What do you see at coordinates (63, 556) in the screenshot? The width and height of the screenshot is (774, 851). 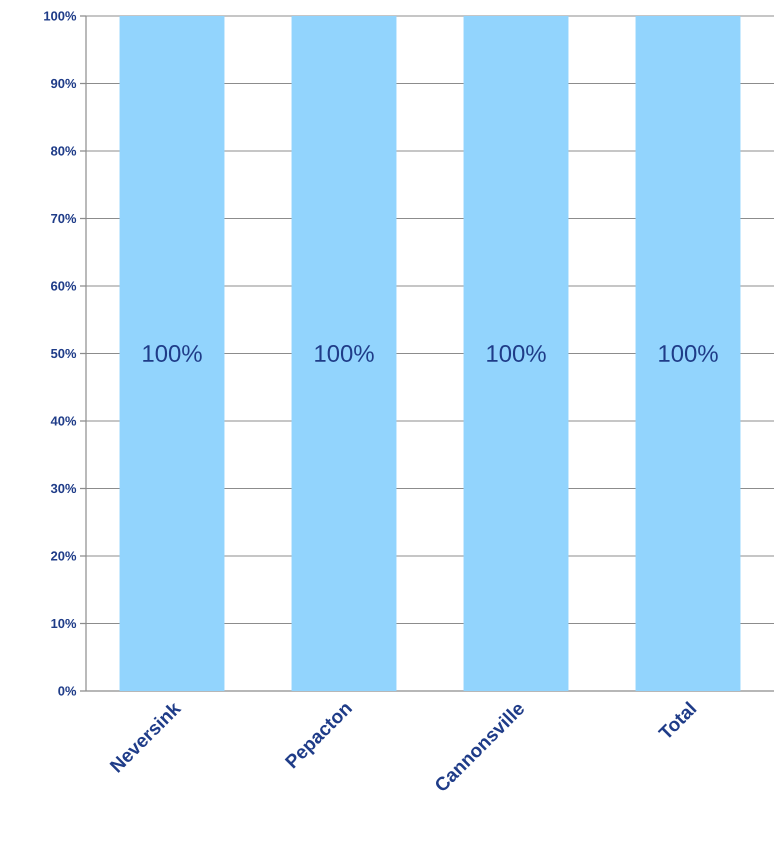 I see `y-tick-label: 20%` at bounding box center [63, 556].